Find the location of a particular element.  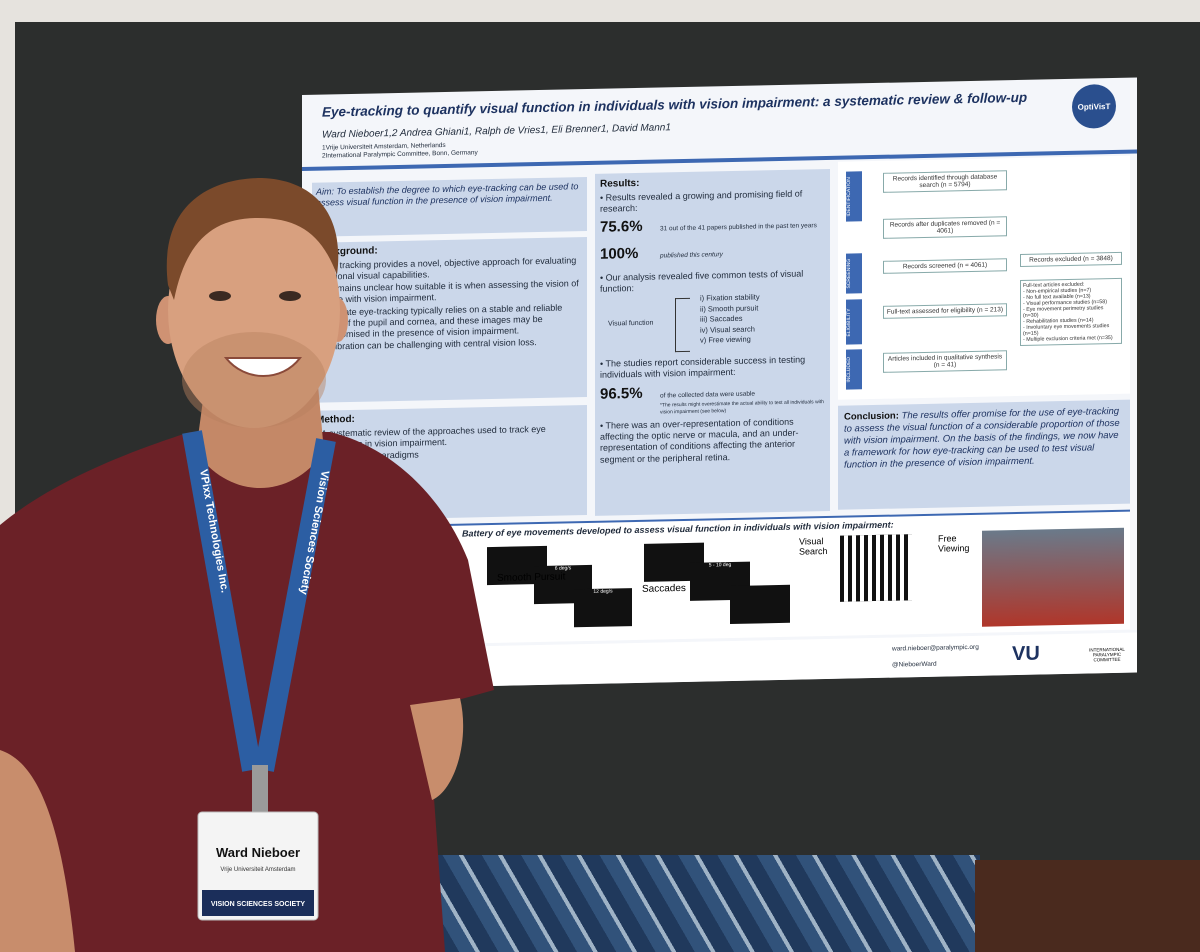

bystander is located at coordinates (1087, 906).